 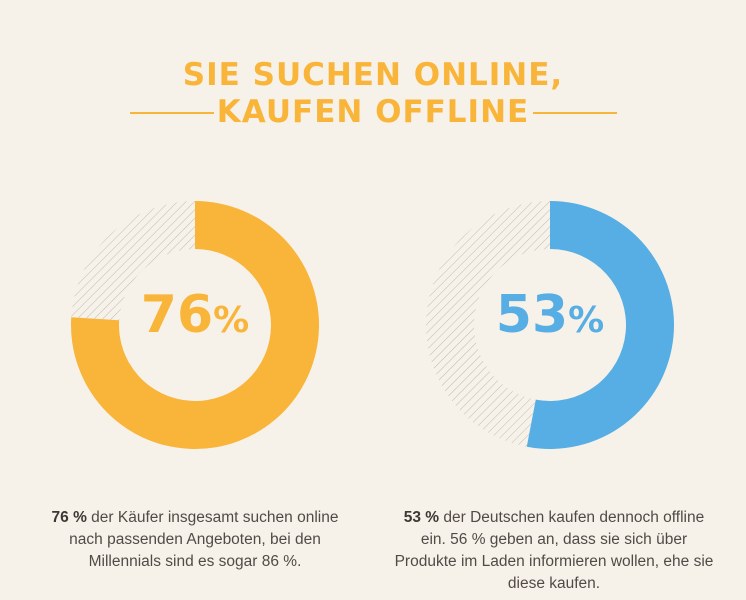 I want to click on value-percent-sign-1: %, so click(x=231, y=320).